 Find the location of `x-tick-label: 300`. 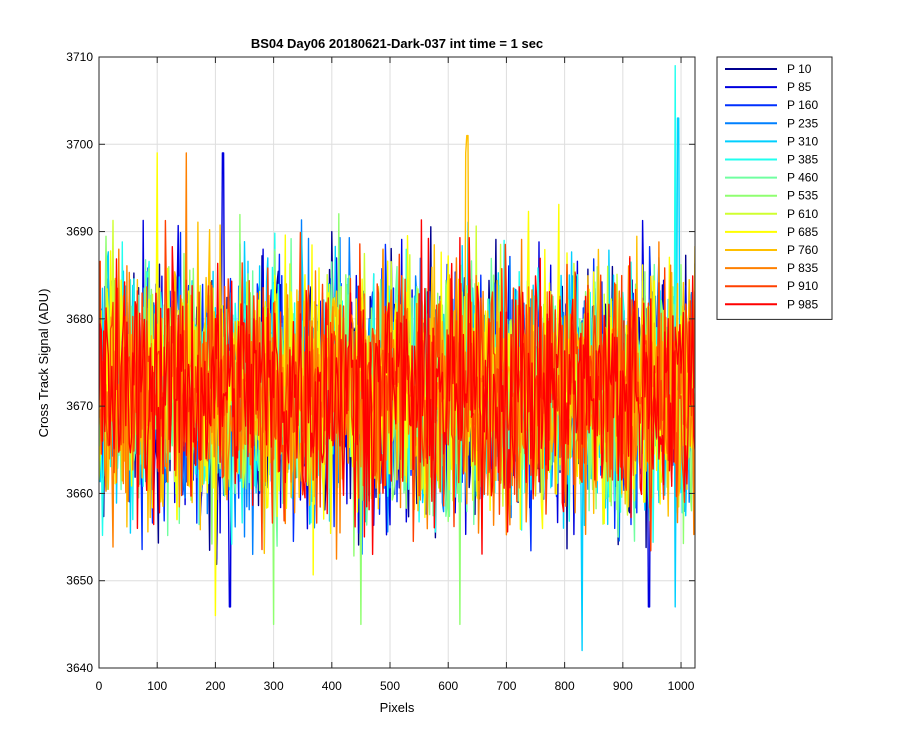

x-tick-label: 300 is located at coordinates (274, 686).